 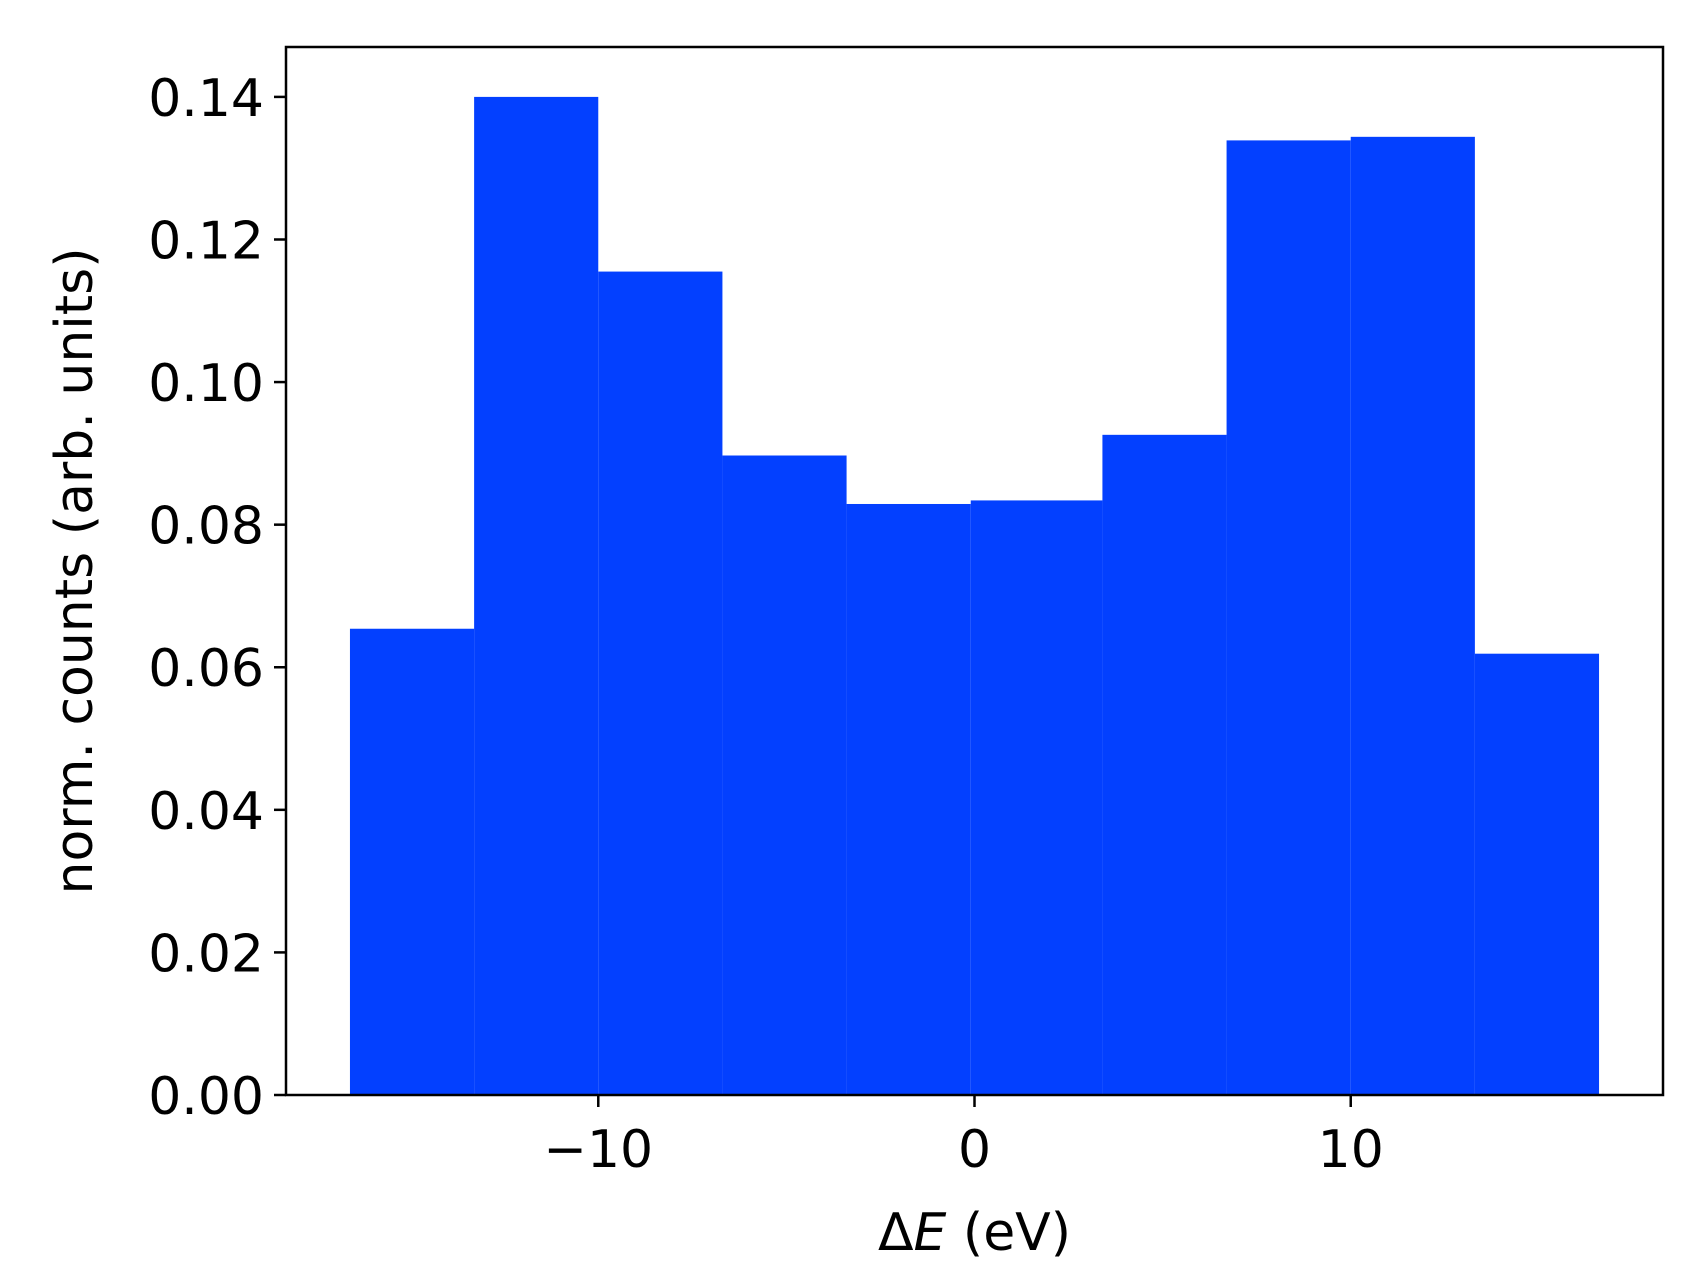 I want to click on y-axis-ticks: 0.00 0.02 0.04 0.06 0.08 0.10 0.12 0.14, so click(x=217, y=598).